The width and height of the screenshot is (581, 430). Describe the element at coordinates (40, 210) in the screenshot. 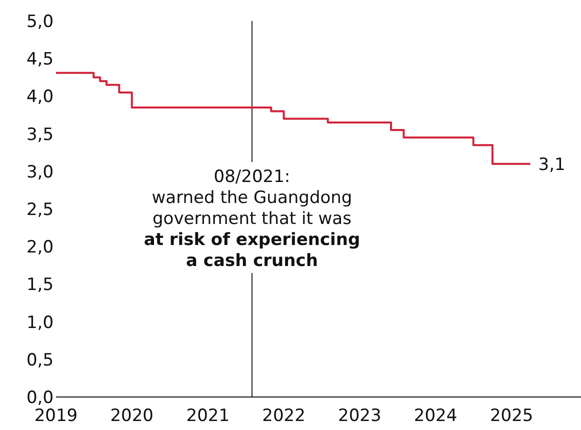

I see `y-tick-label: 2,5` at that location.